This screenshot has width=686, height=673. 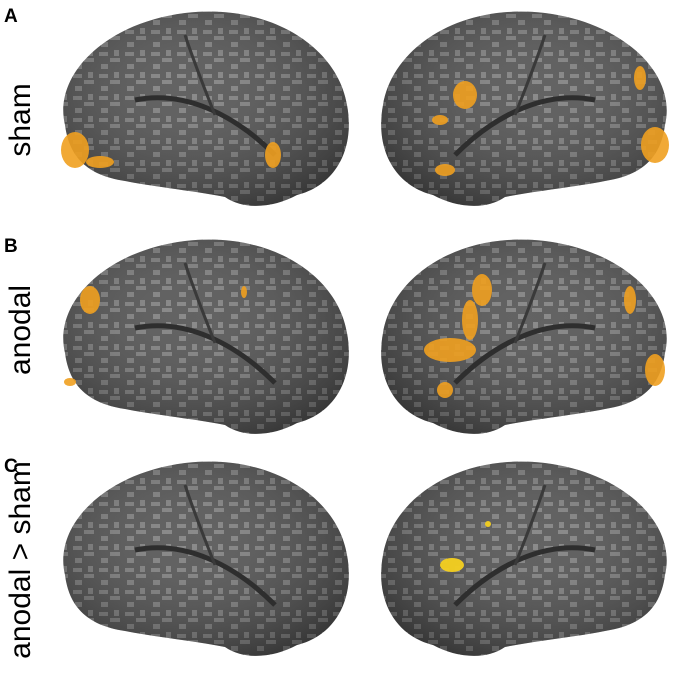 I want to click on panel-label: anodal > sham, so click(x=20, y=560).